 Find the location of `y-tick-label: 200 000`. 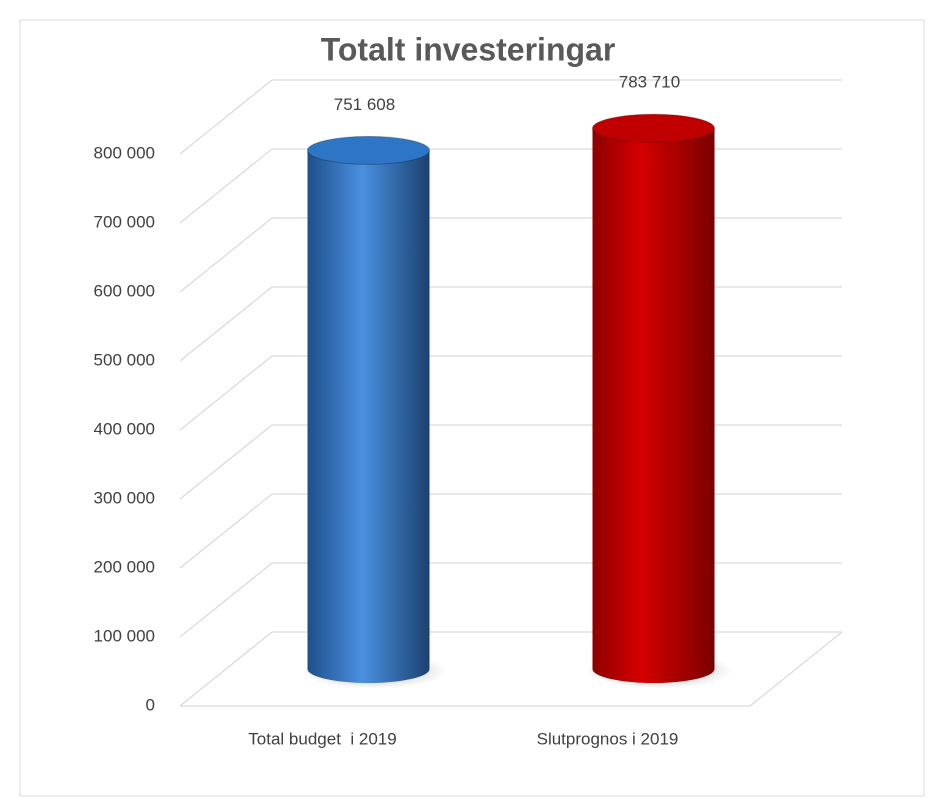

y-tick-label: 200 000 is located at coordinates (124, 566).